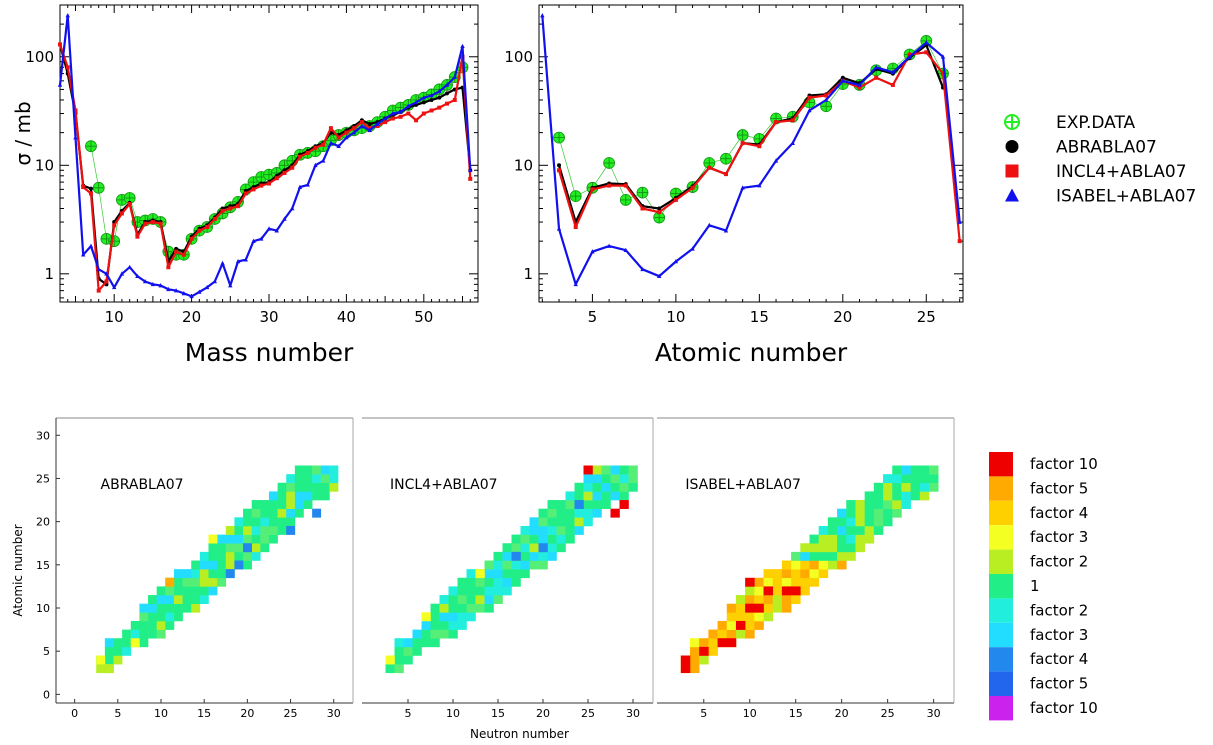 This screenshot has height=745, width=1213. Describe the element at coordinates (528, 274) in the screenshot. I see `y-tick-label: 1` at that location.